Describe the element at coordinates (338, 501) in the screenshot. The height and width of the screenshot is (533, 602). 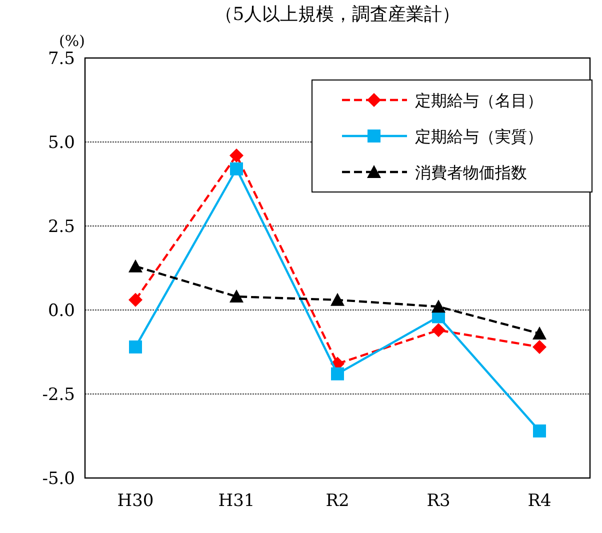
I see `x-tick-label: R2` at that location.